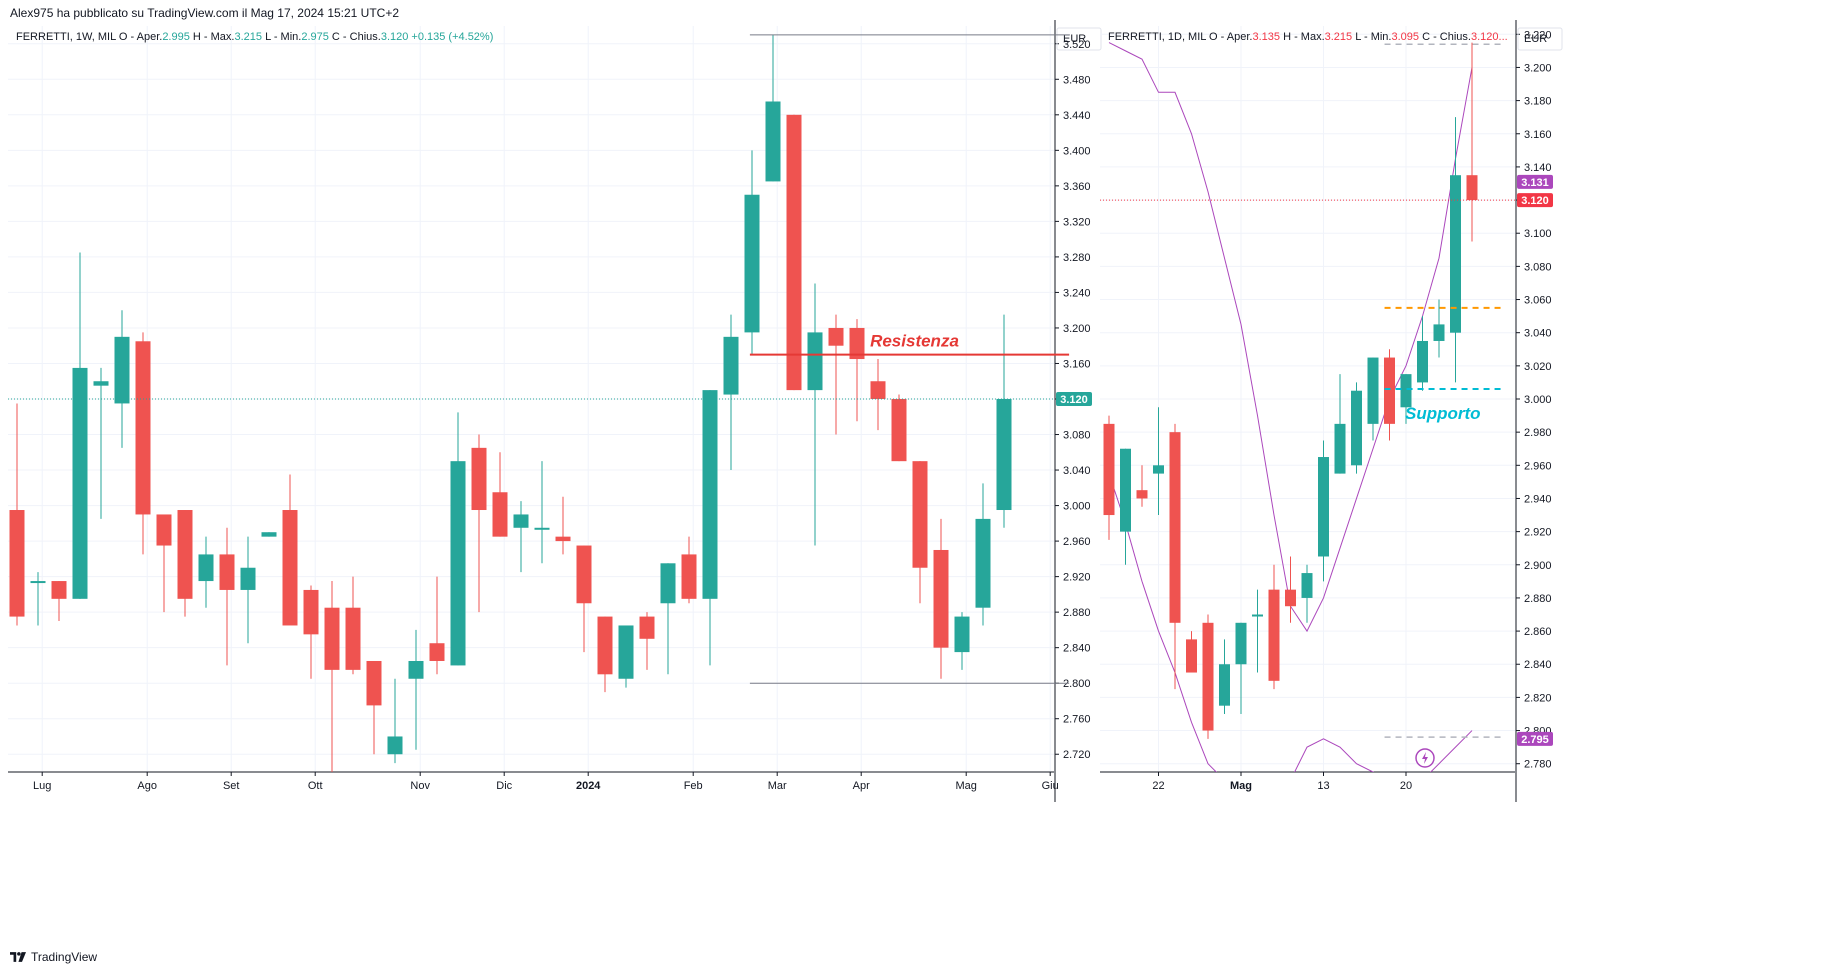 The image size is (1838, 970). I want to click on x-tick-label: Apr, so click(861, 786).